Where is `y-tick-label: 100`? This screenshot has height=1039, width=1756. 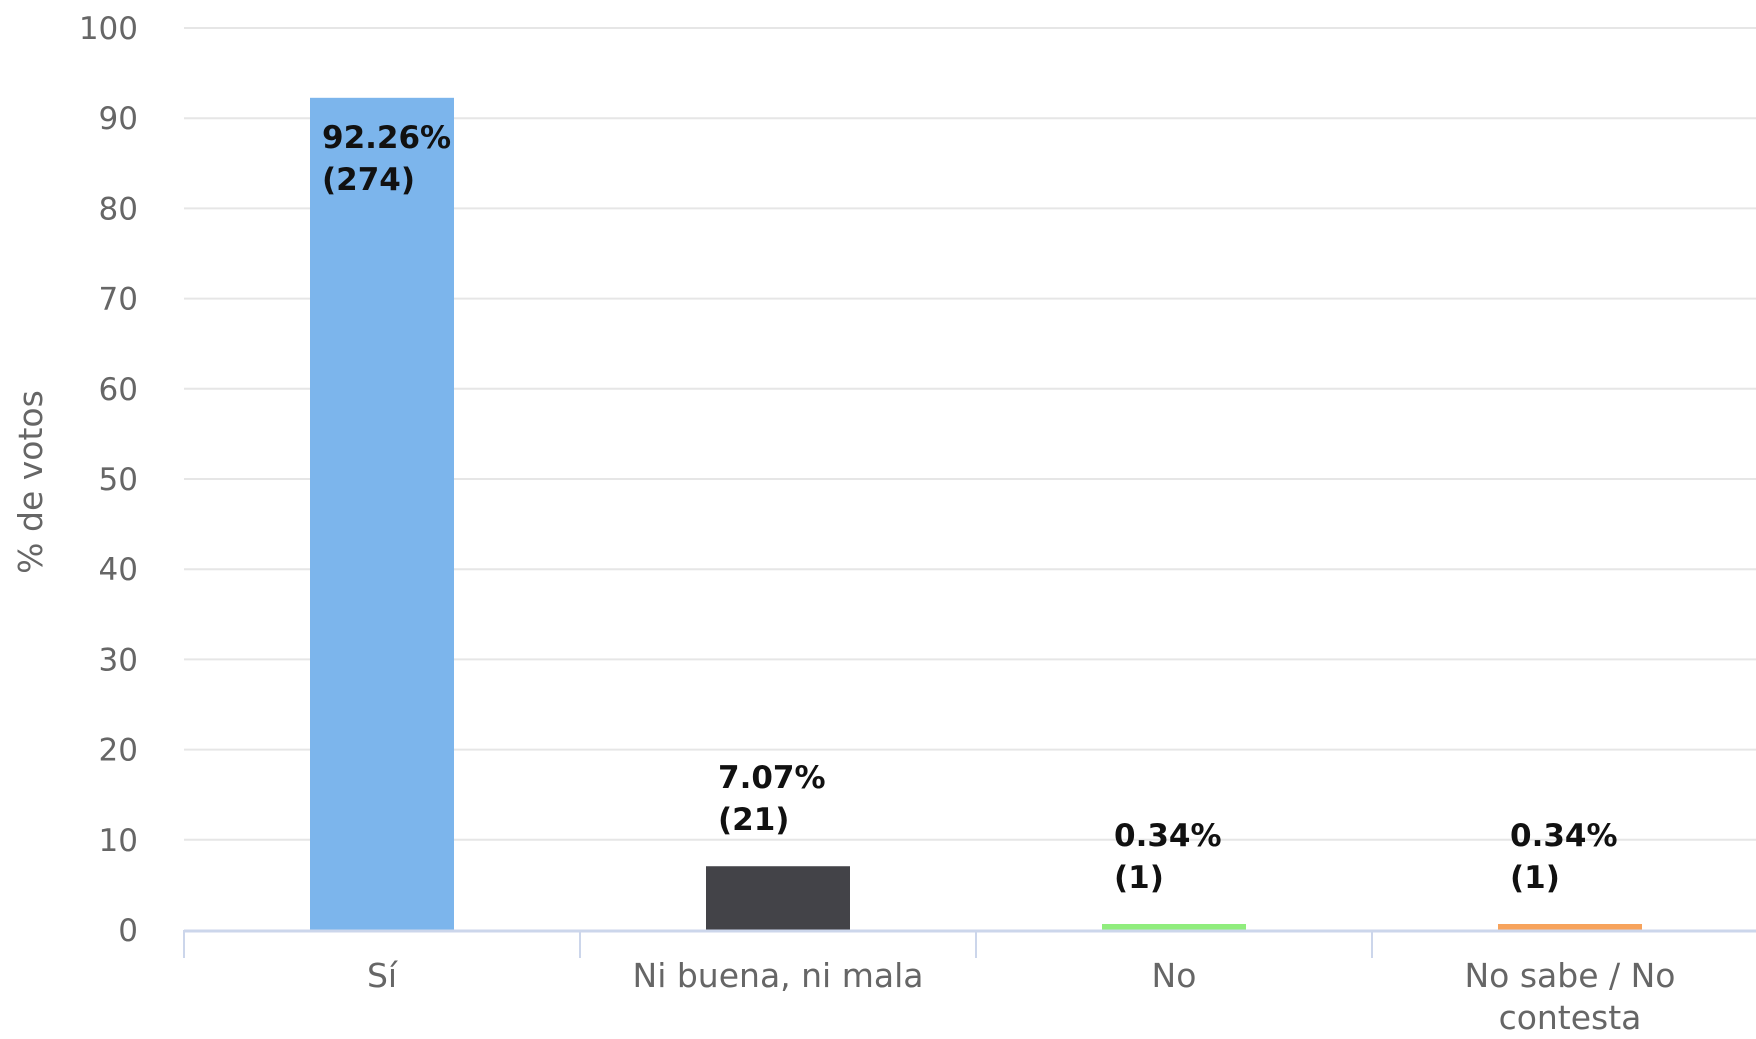
y-tick-label: 100 is located at coordinates (108, 29).